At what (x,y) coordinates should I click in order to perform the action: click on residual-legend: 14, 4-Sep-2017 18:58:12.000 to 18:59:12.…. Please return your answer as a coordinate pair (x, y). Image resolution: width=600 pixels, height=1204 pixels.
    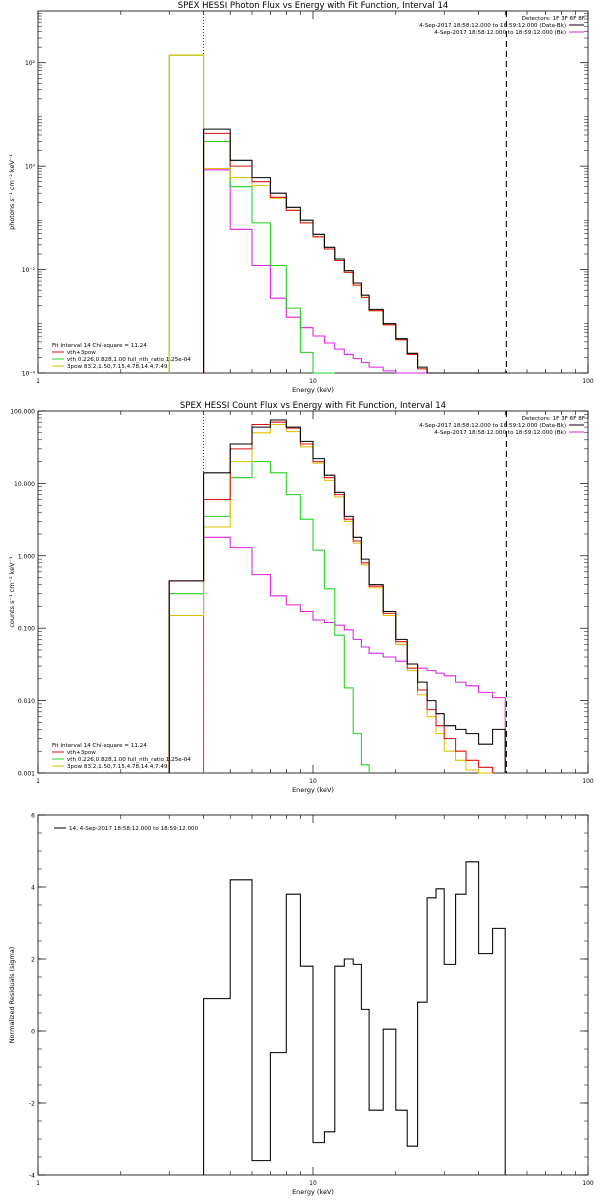
    Looking at the image, I should click on (134, 829).